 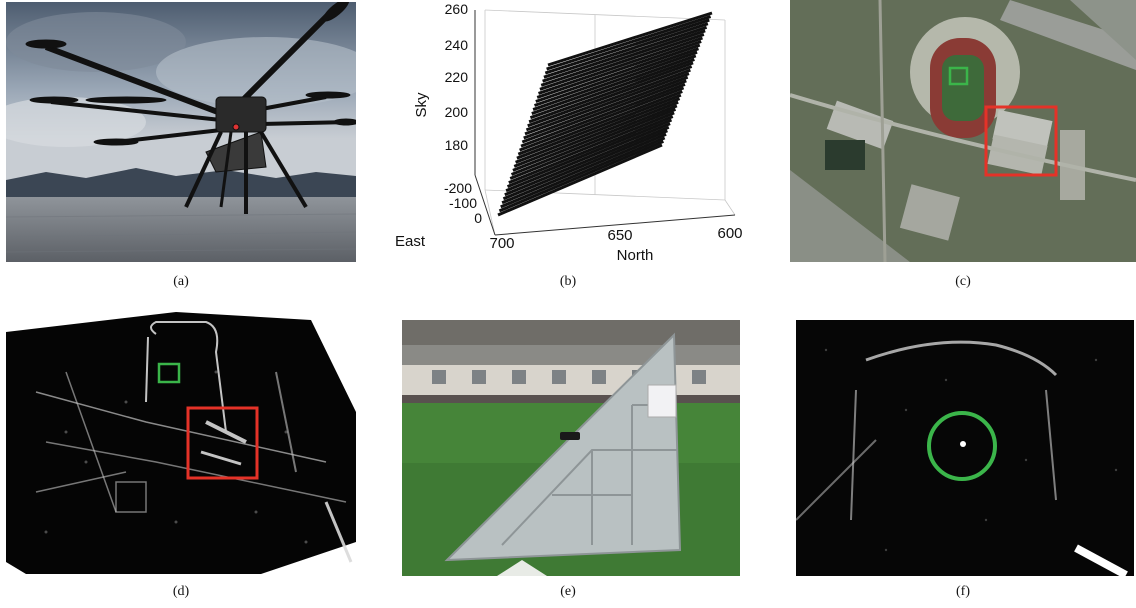 What do you see at coordinates (190, 108) in the screenshot?
I see `drone` at bounding box center [190, 108].